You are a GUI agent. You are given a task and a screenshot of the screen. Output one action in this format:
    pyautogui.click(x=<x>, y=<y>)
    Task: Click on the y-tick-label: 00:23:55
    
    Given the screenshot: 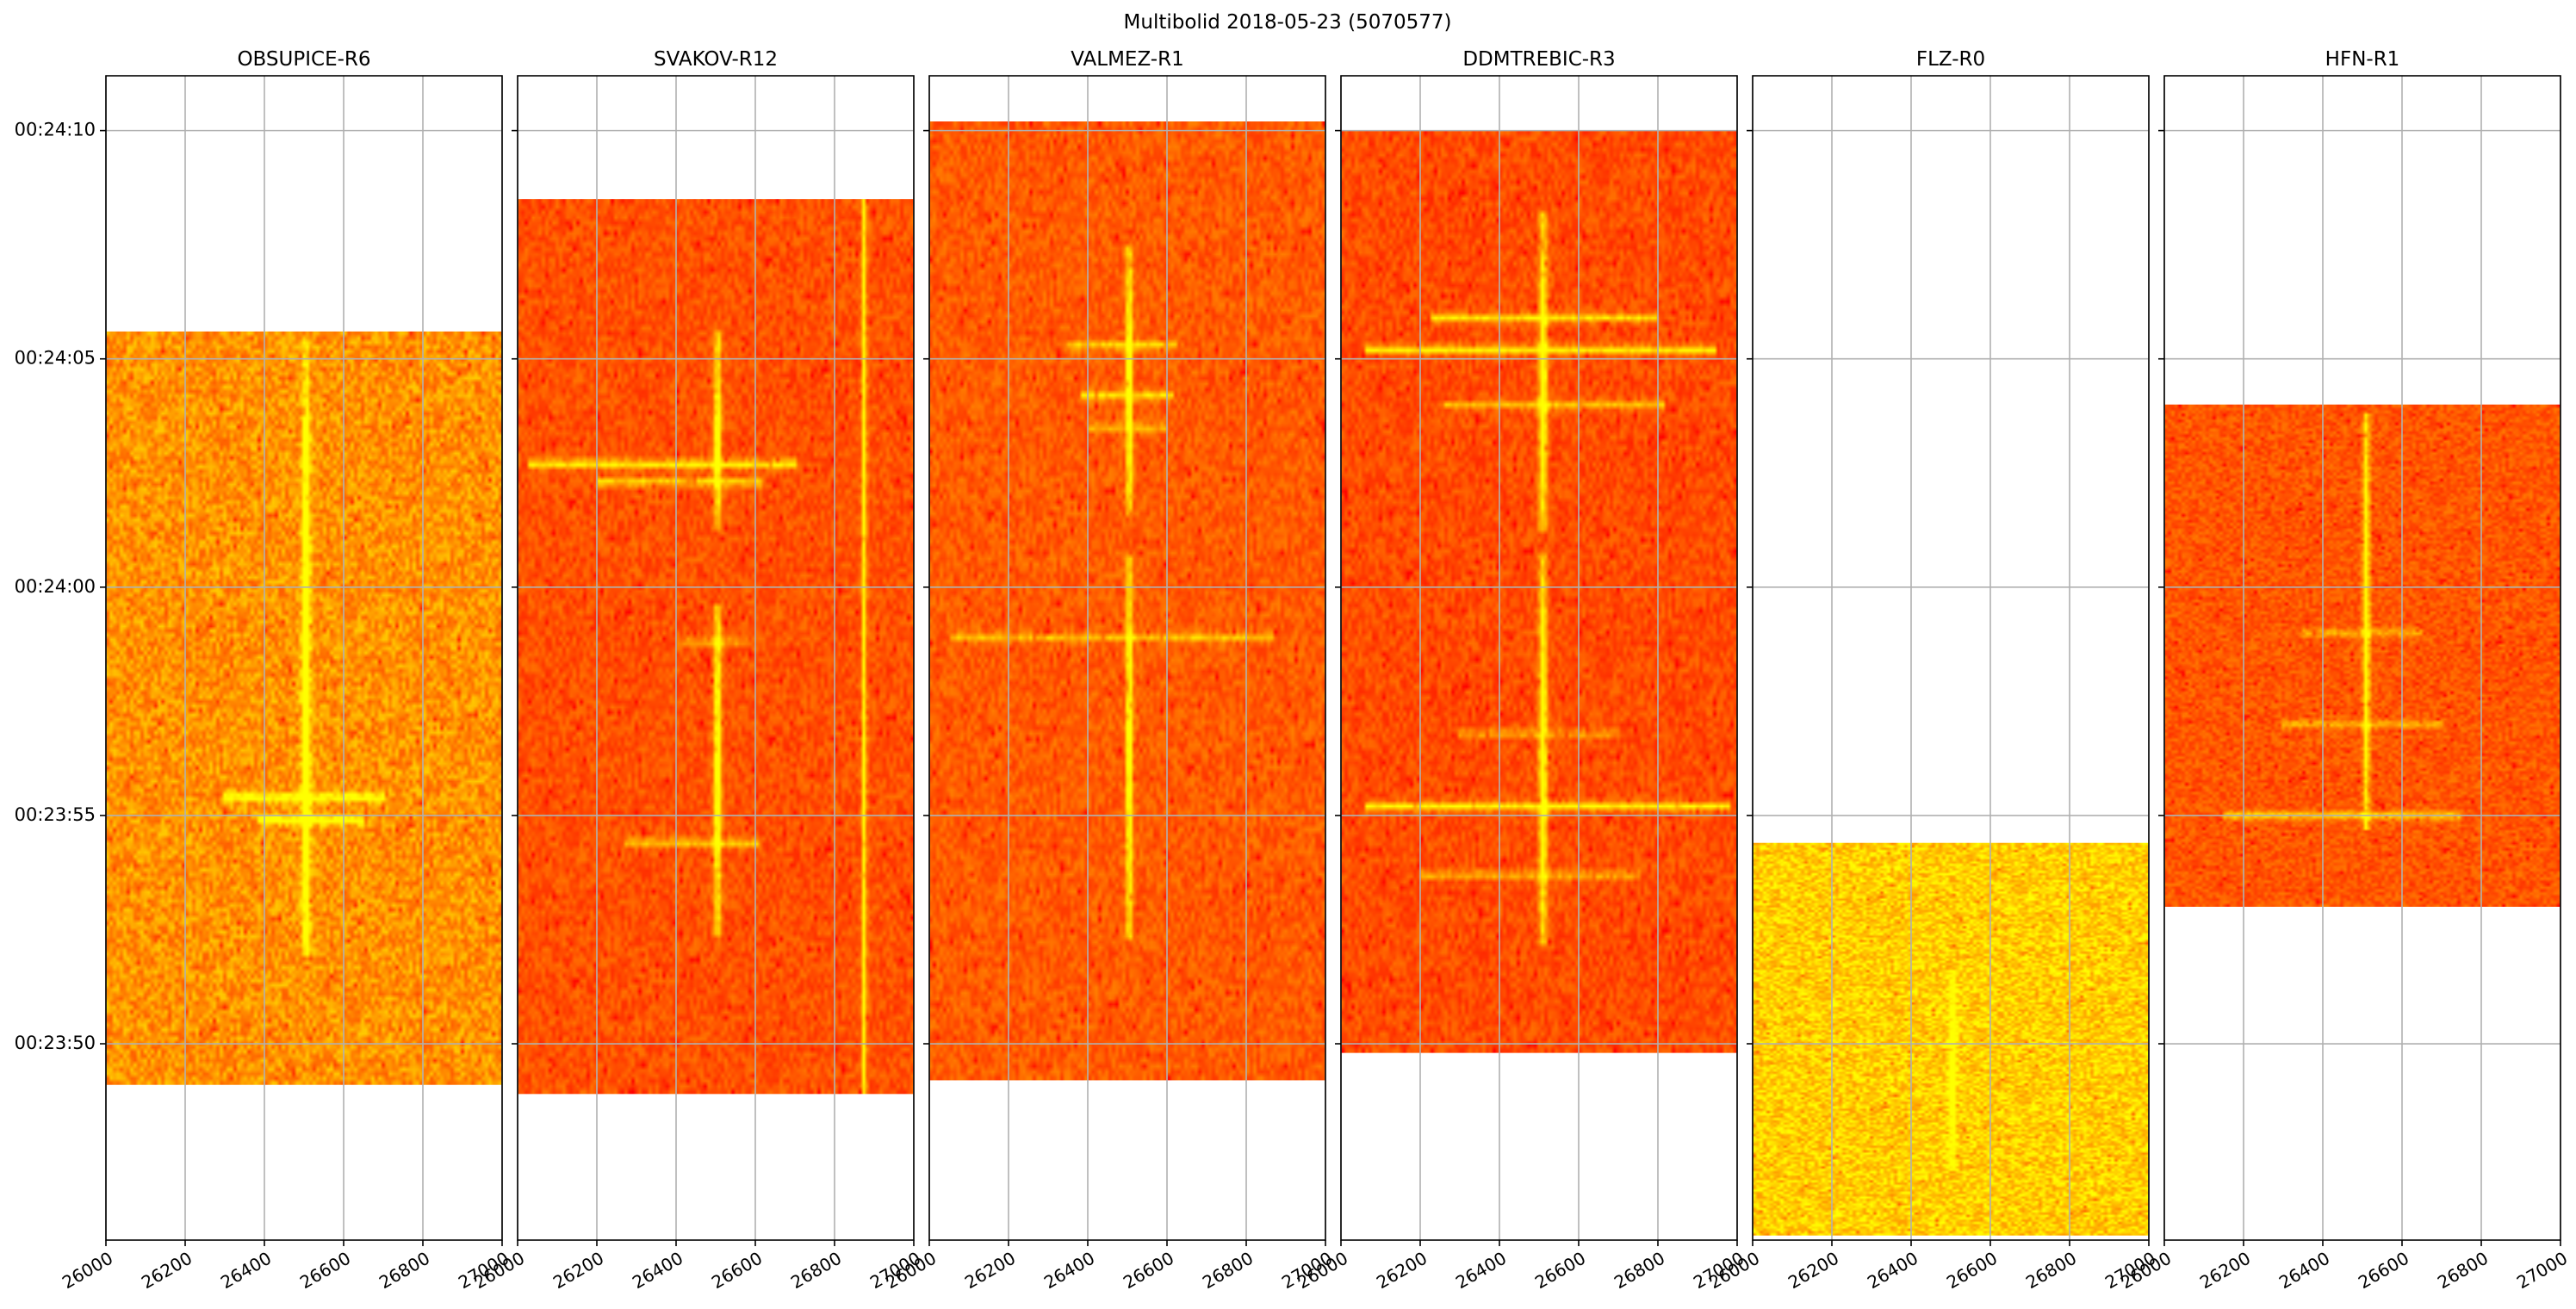 What is the action you would take?
    pyautogui.click(x=55, y=814)
    